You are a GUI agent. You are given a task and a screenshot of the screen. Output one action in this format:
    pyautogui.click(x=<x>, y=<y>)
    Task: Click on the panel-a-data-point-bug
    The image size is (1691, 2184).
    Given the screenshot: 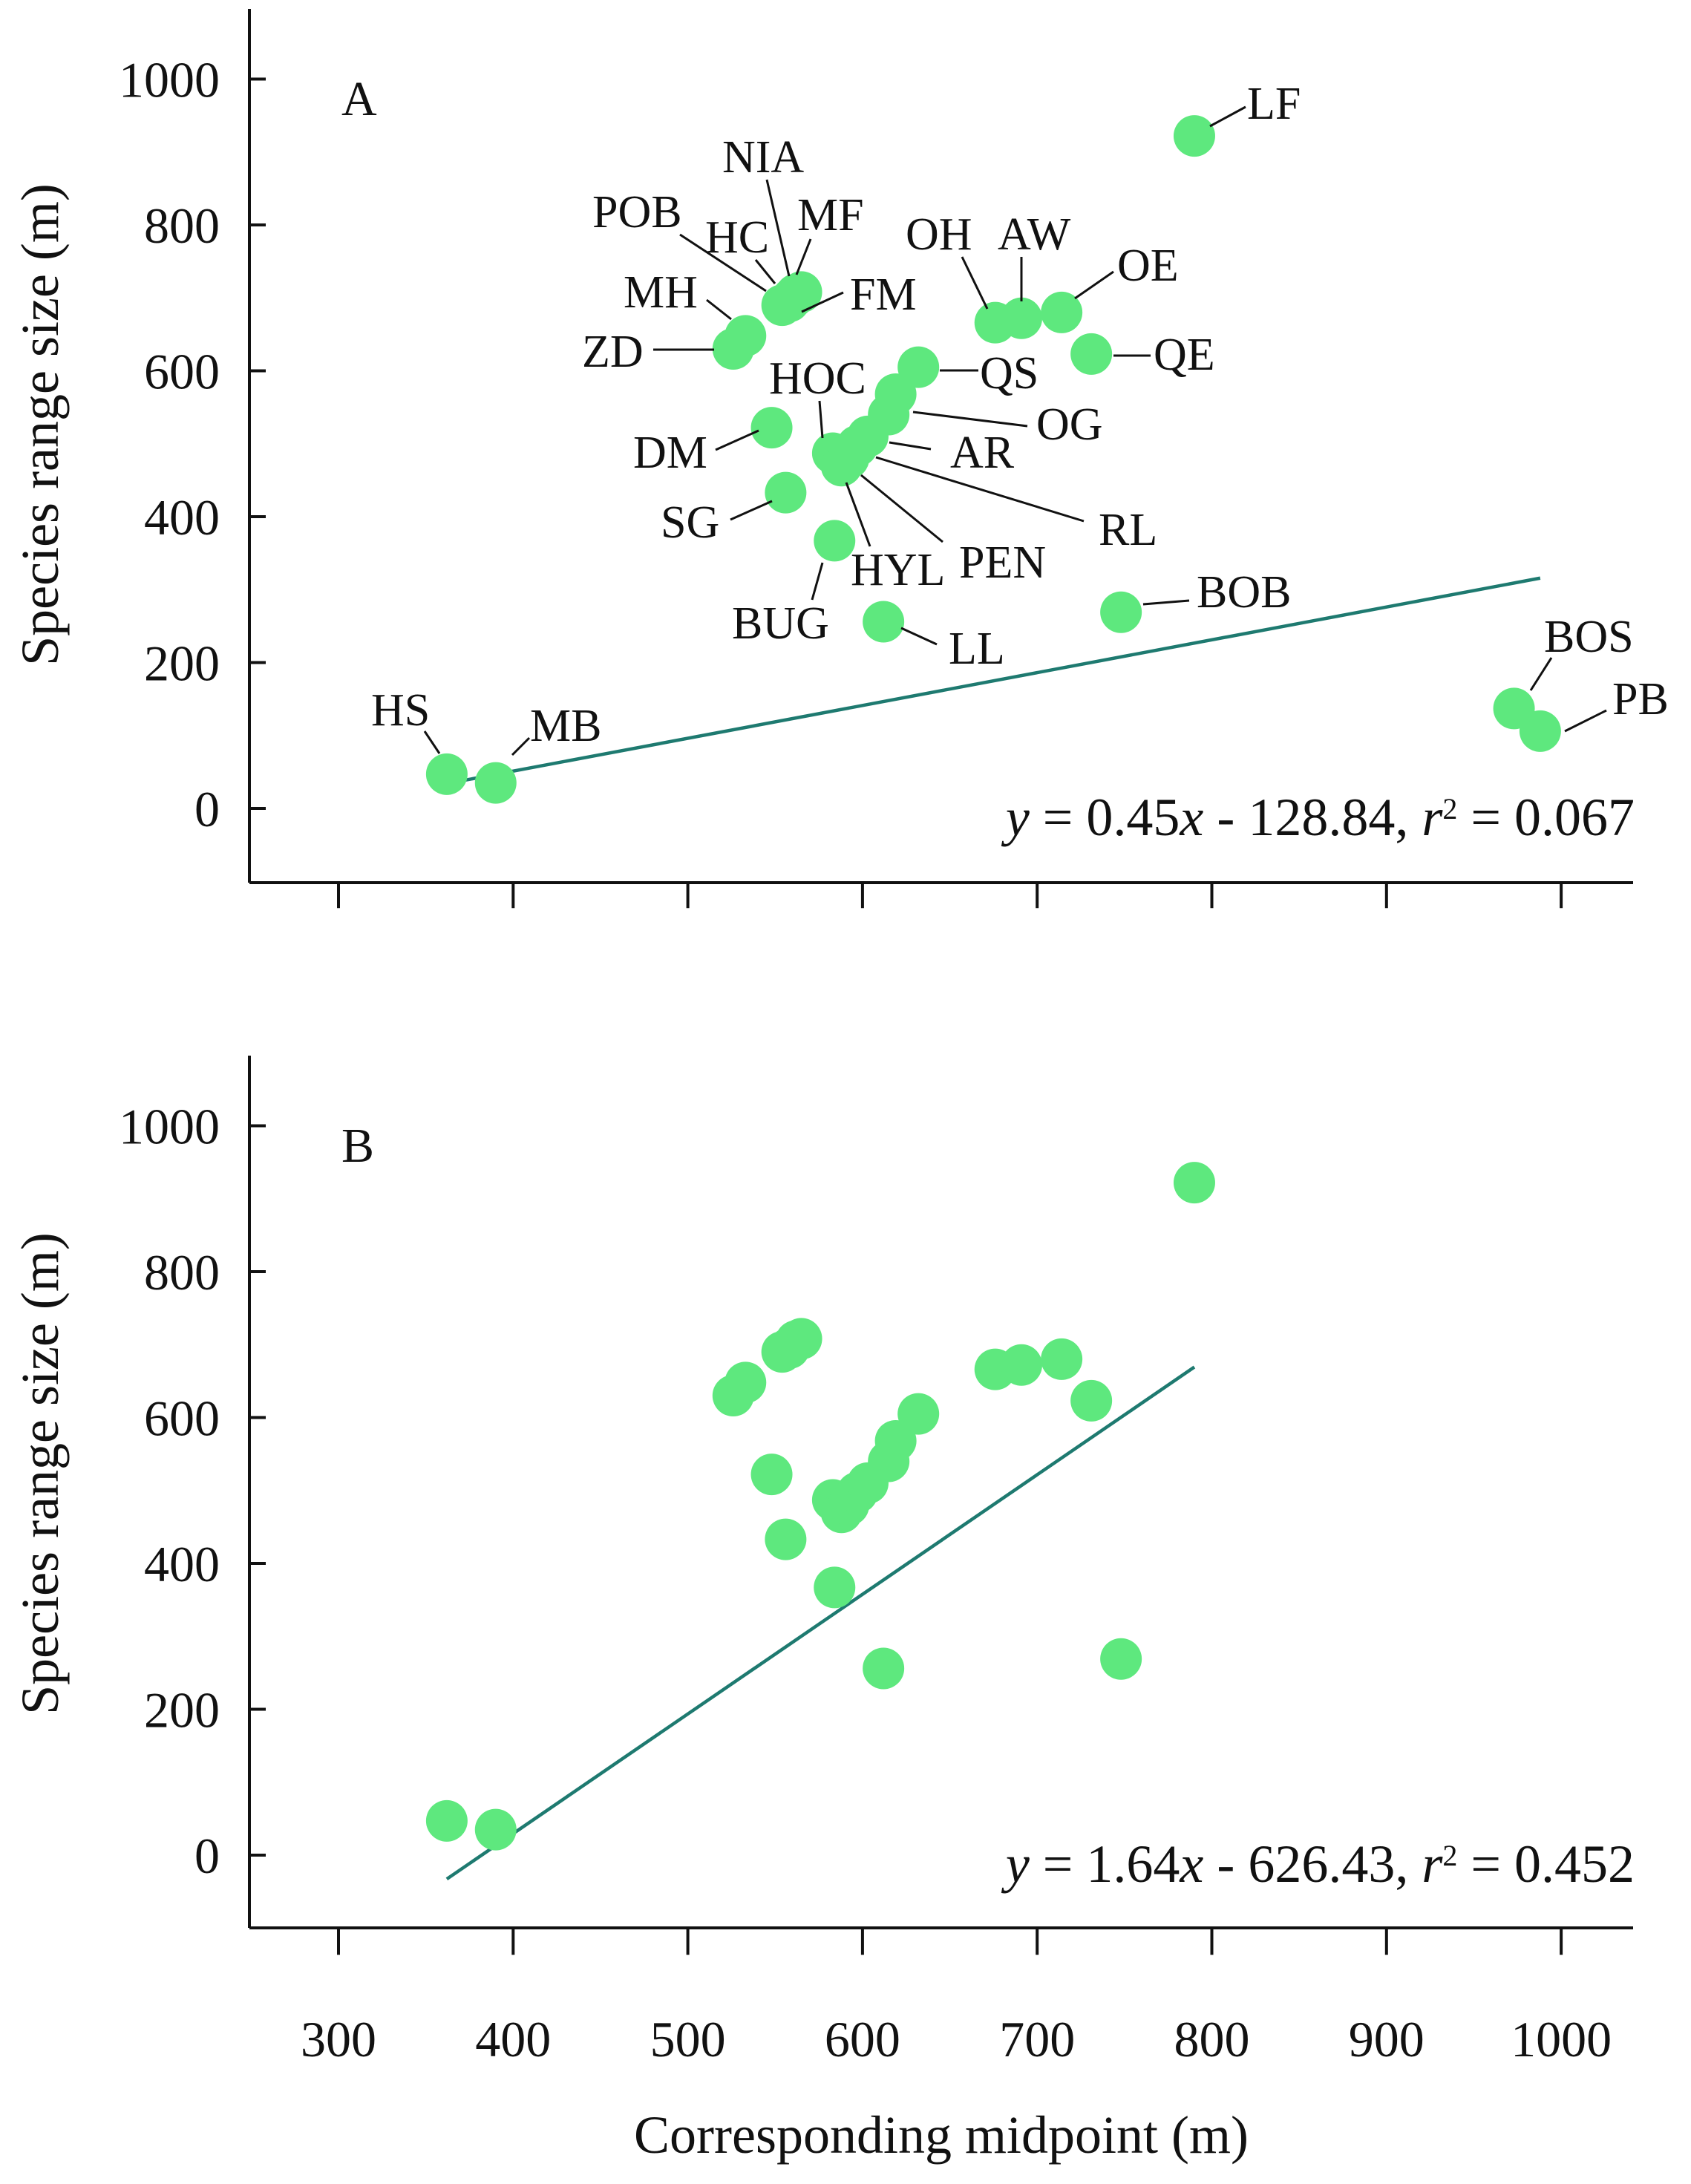 What is the action you would take?
    pyautogui.click(x=835, y=541)
    